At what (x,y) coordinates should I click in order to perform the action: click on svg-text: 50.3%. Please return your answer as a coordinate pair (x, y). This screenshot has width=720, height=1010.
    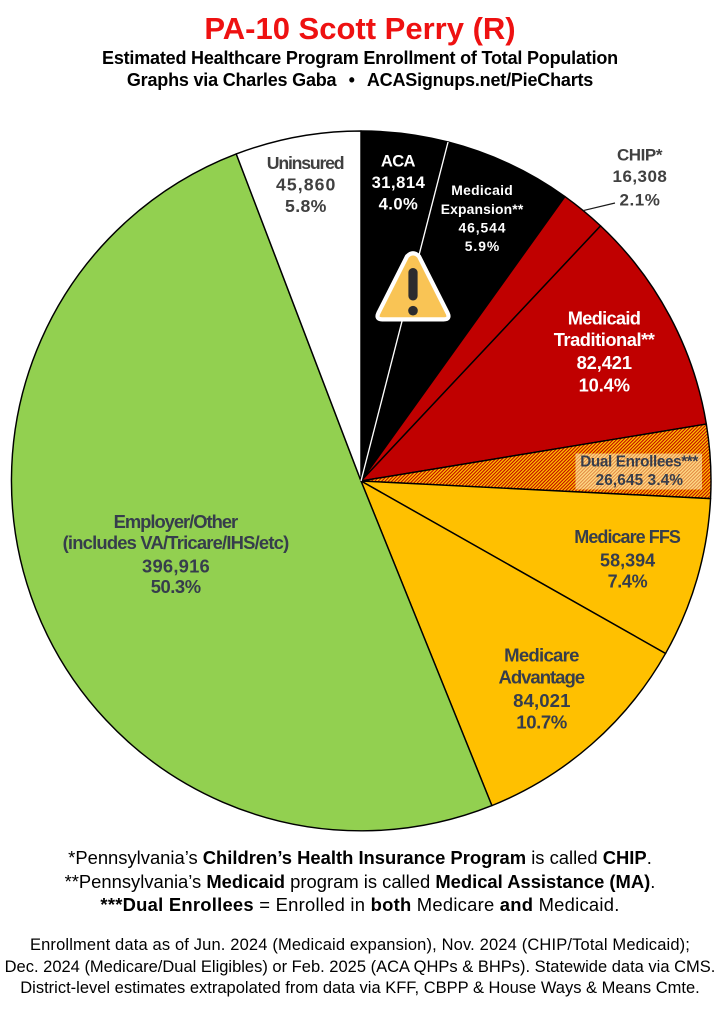
    Looking at the image, I should click on (176, 586).